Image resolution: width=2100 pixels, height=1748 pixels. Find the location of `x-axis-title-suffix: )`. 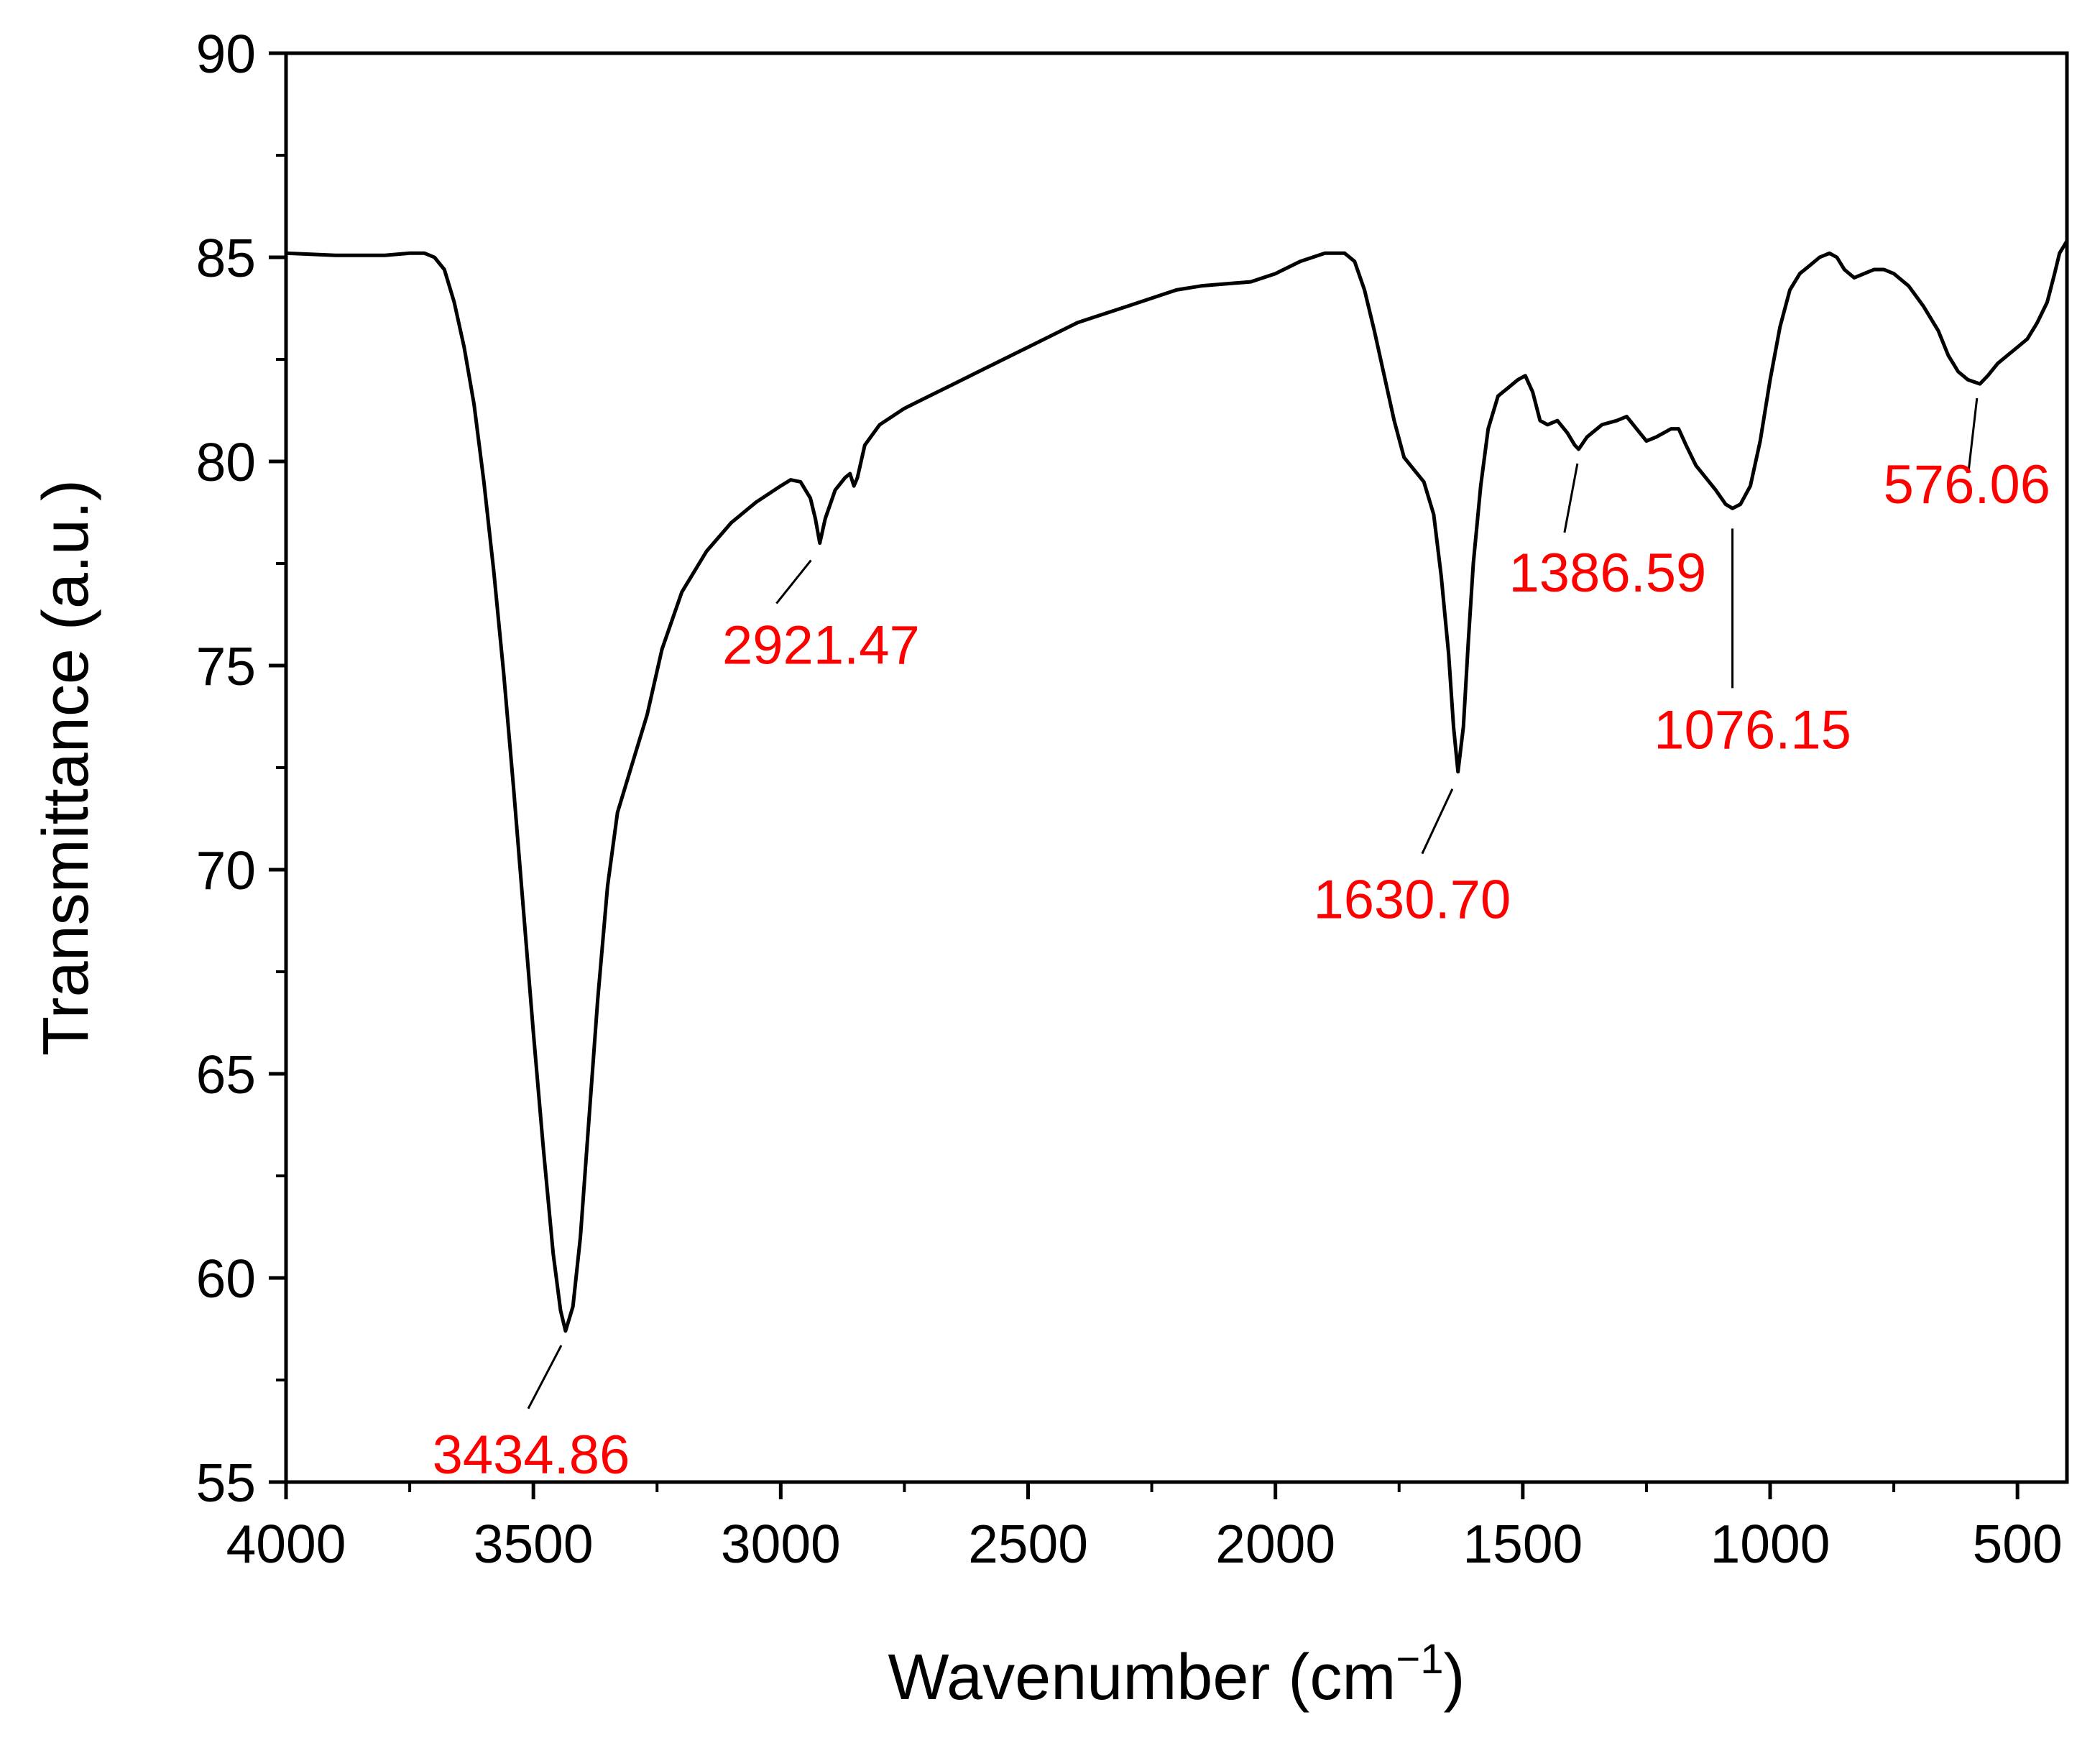

x-axis-title-suffix: ) is located at coordinates (1454, 1678).